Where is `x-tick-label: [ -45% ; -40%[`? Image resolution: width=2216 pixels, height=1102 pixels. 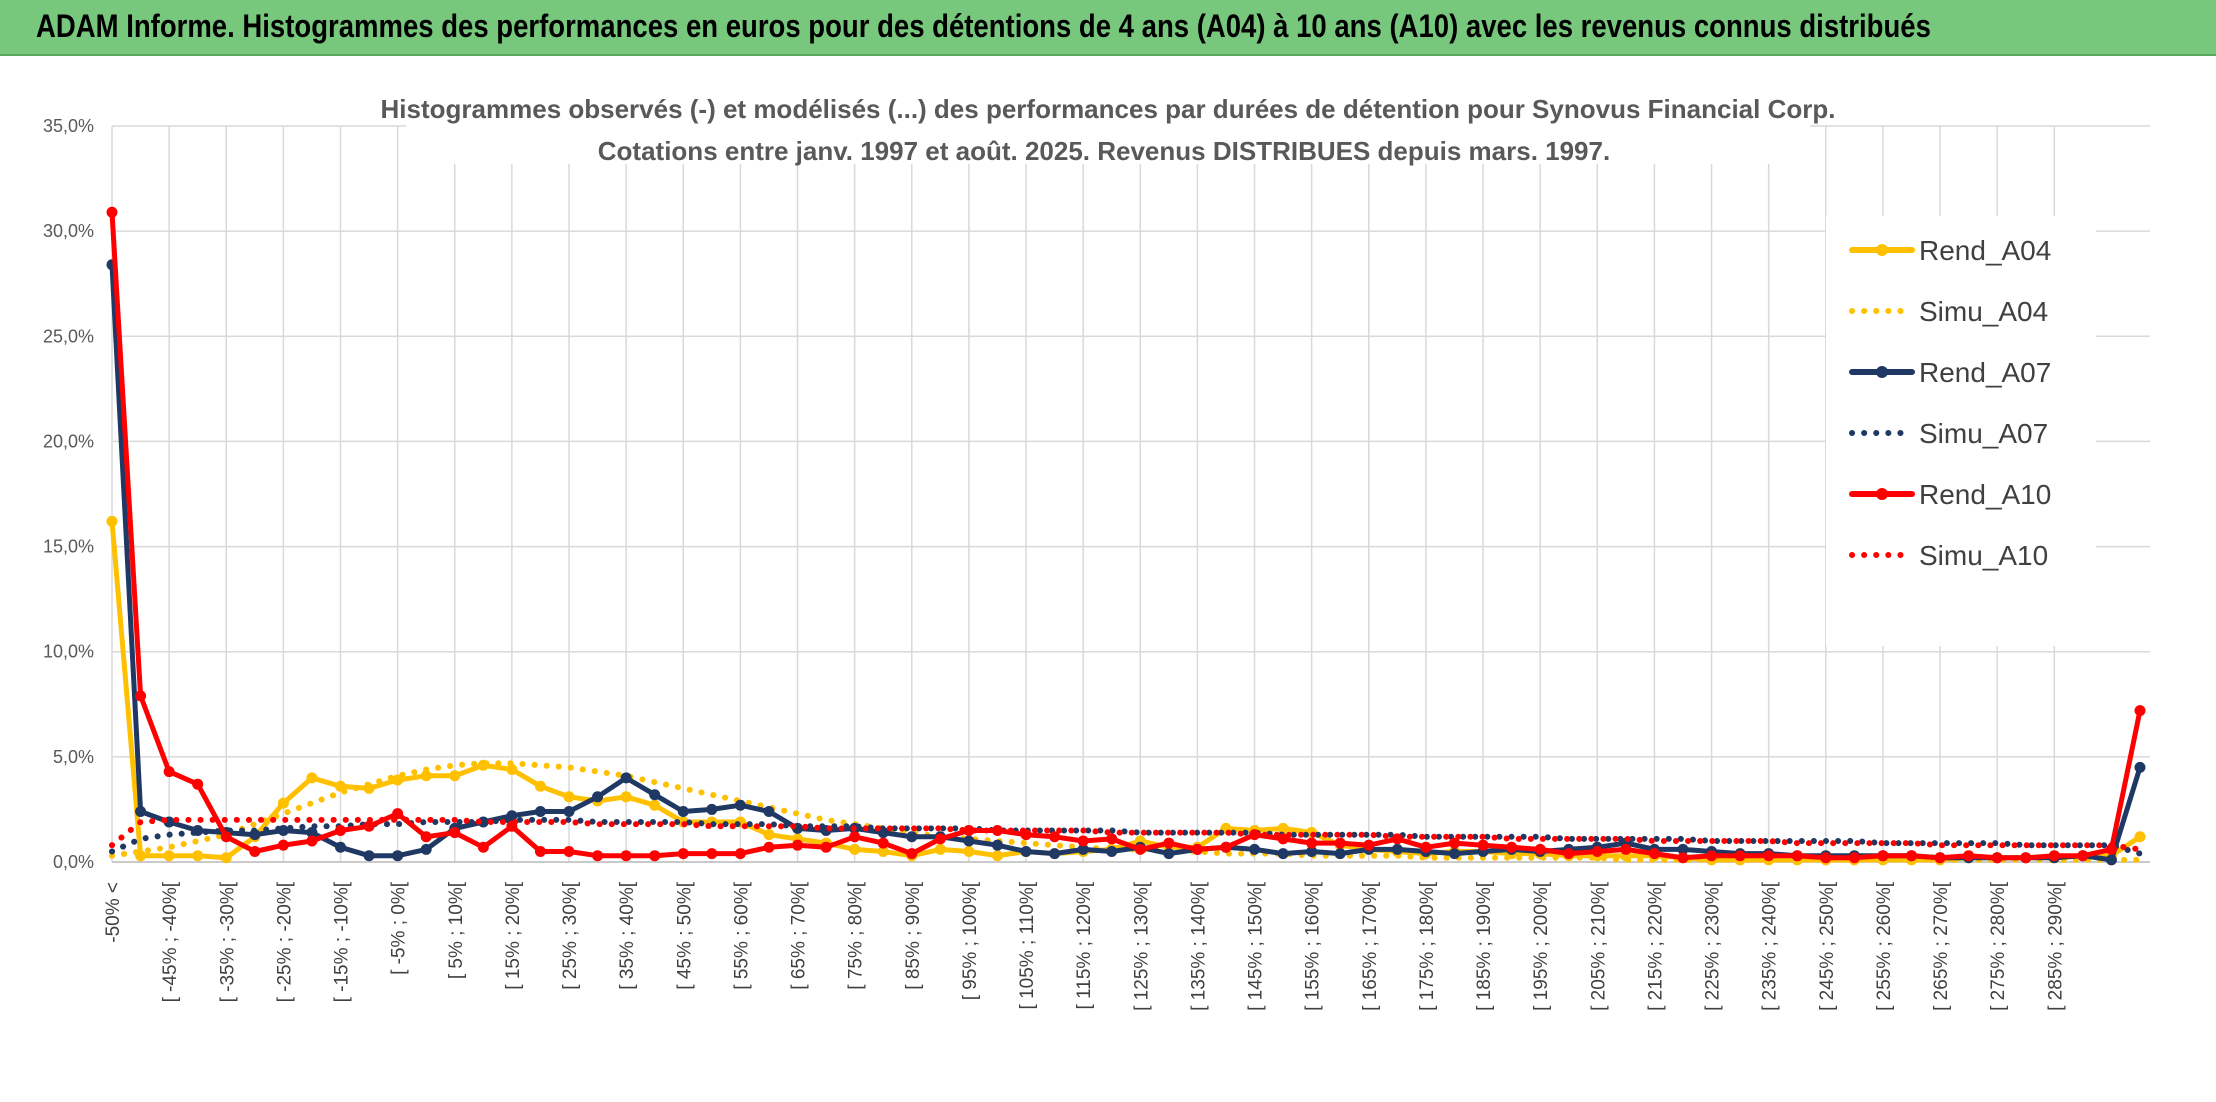 x-tick-label: [ -45% ; -40%[ is located at coordinates (170, 941).